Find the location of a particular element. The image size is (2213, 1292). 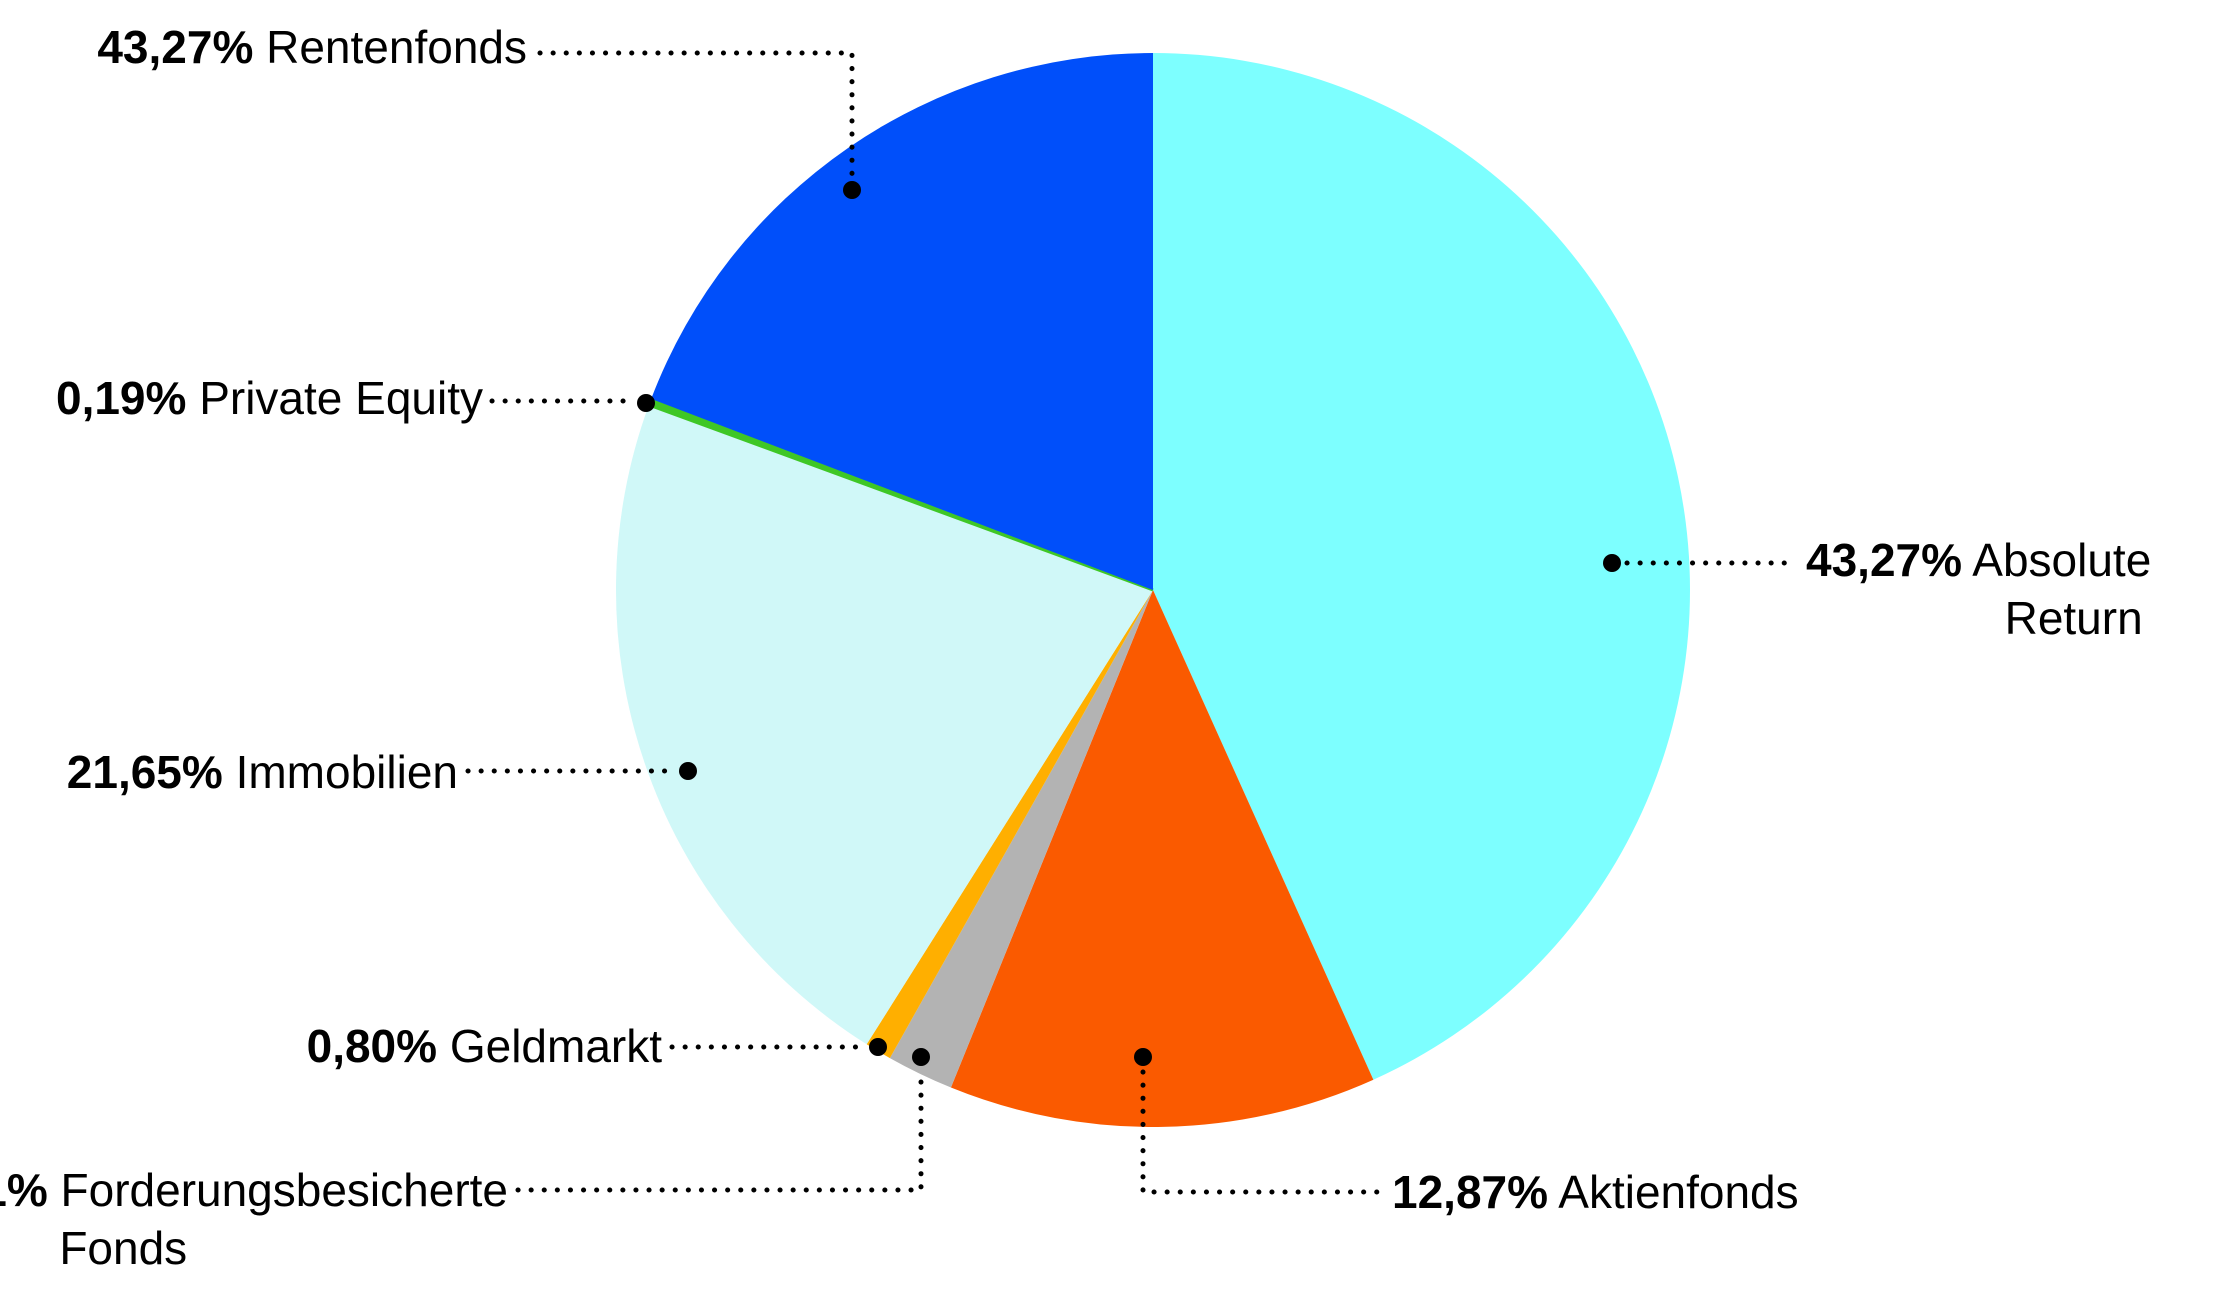

aktienfonds-name: Aktienfonds is located at coordinates (1678, 1192).